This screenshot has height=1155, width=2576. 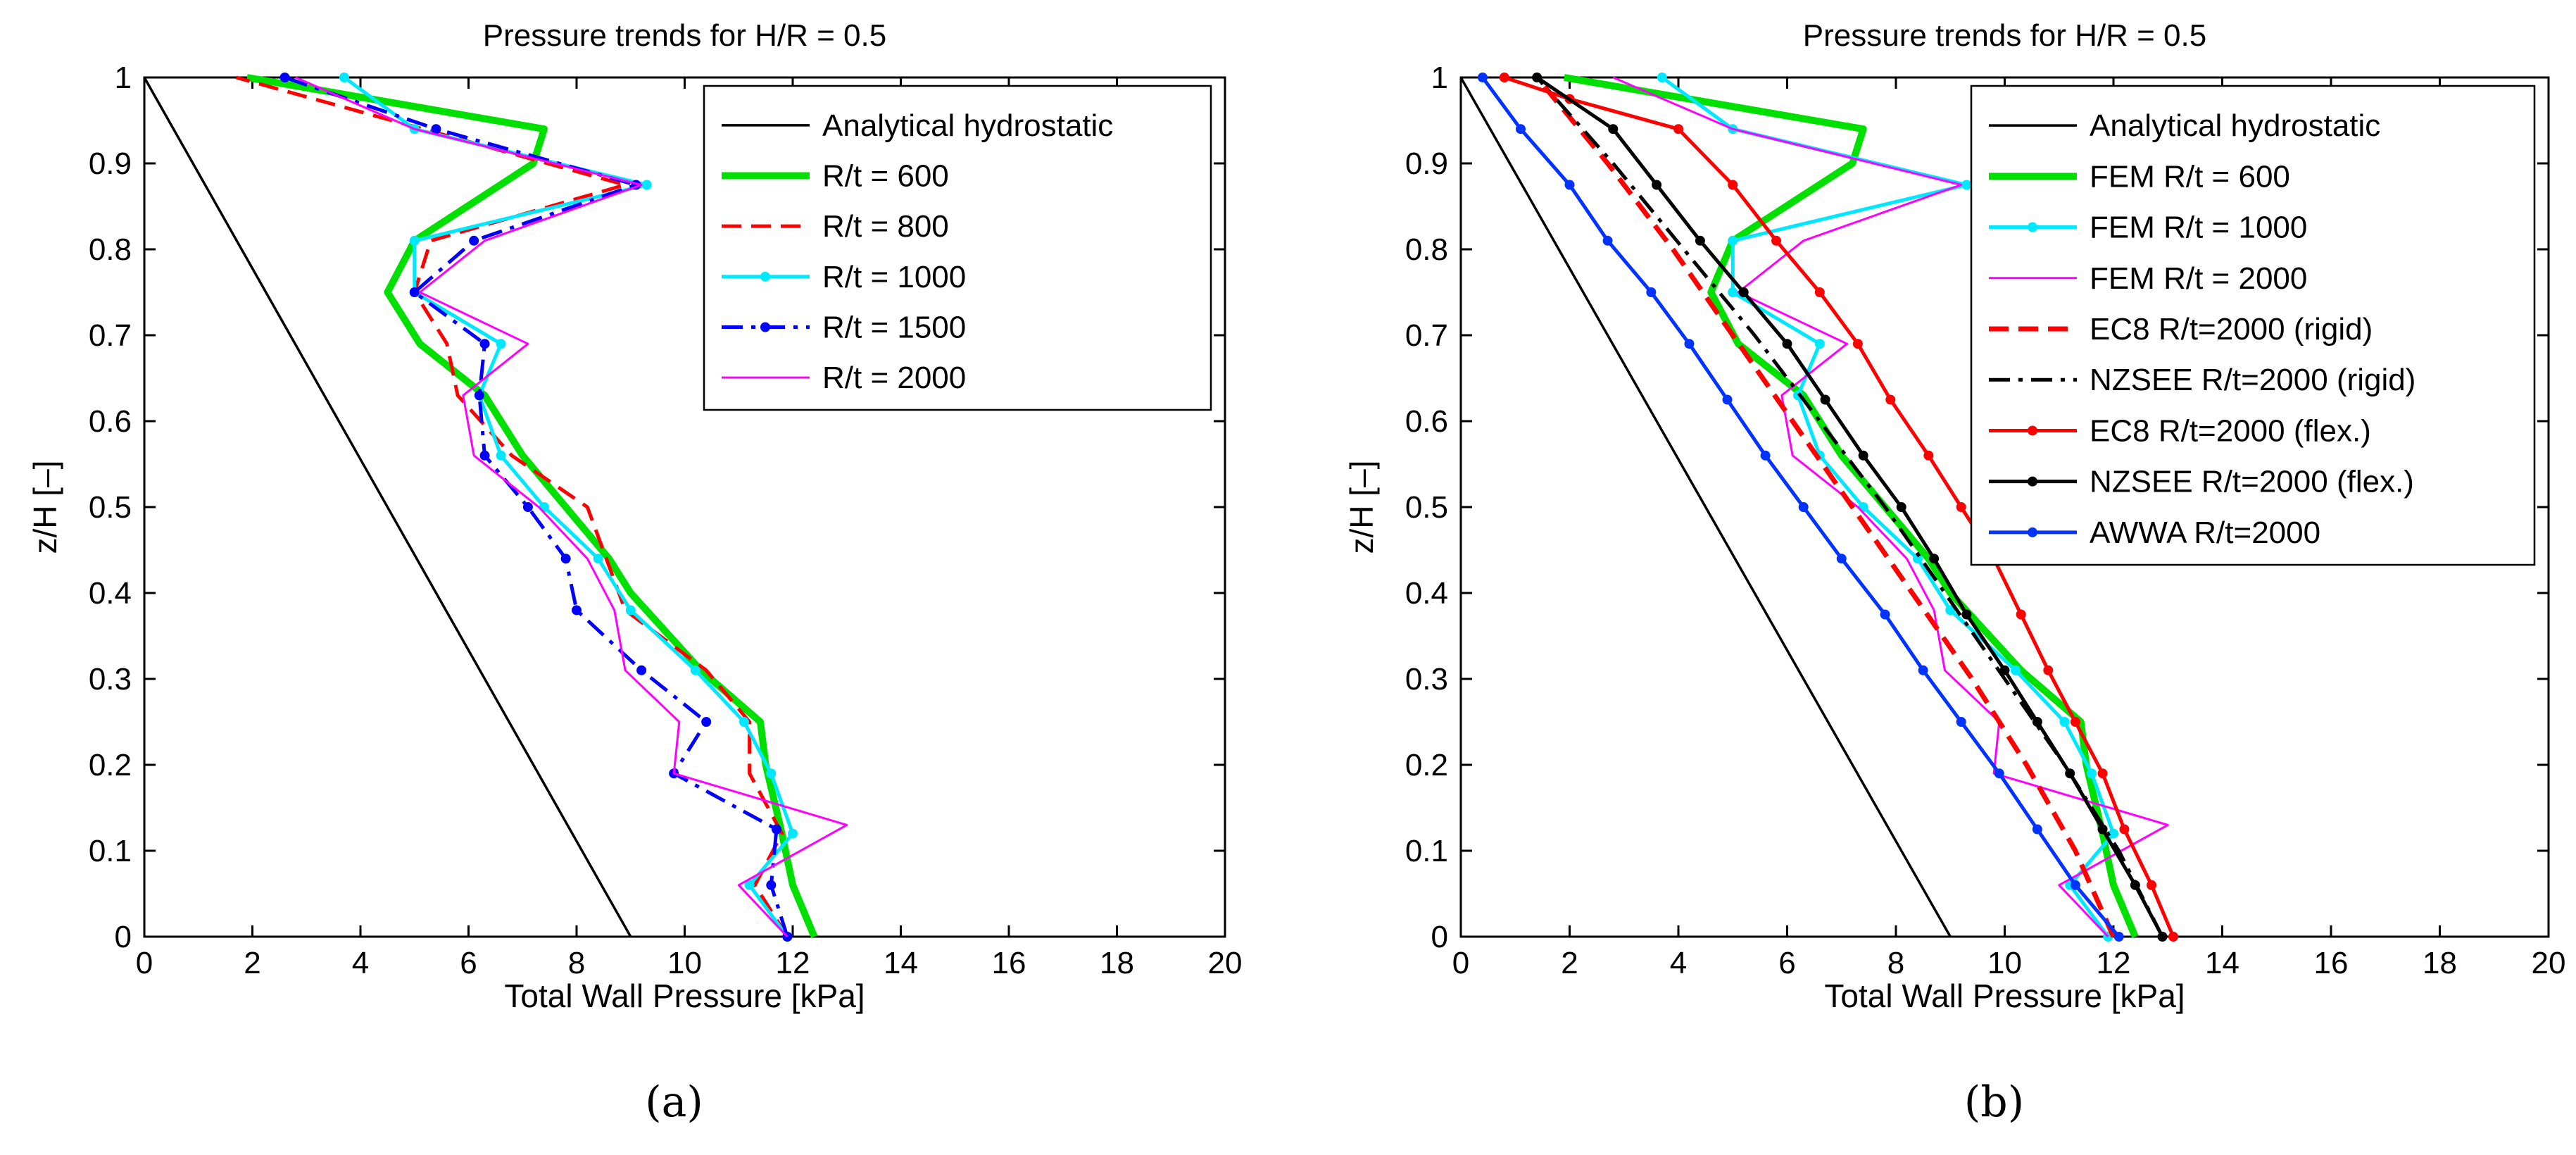 I want to click on x-tick-label: 12, so click(x=2114, y=963).